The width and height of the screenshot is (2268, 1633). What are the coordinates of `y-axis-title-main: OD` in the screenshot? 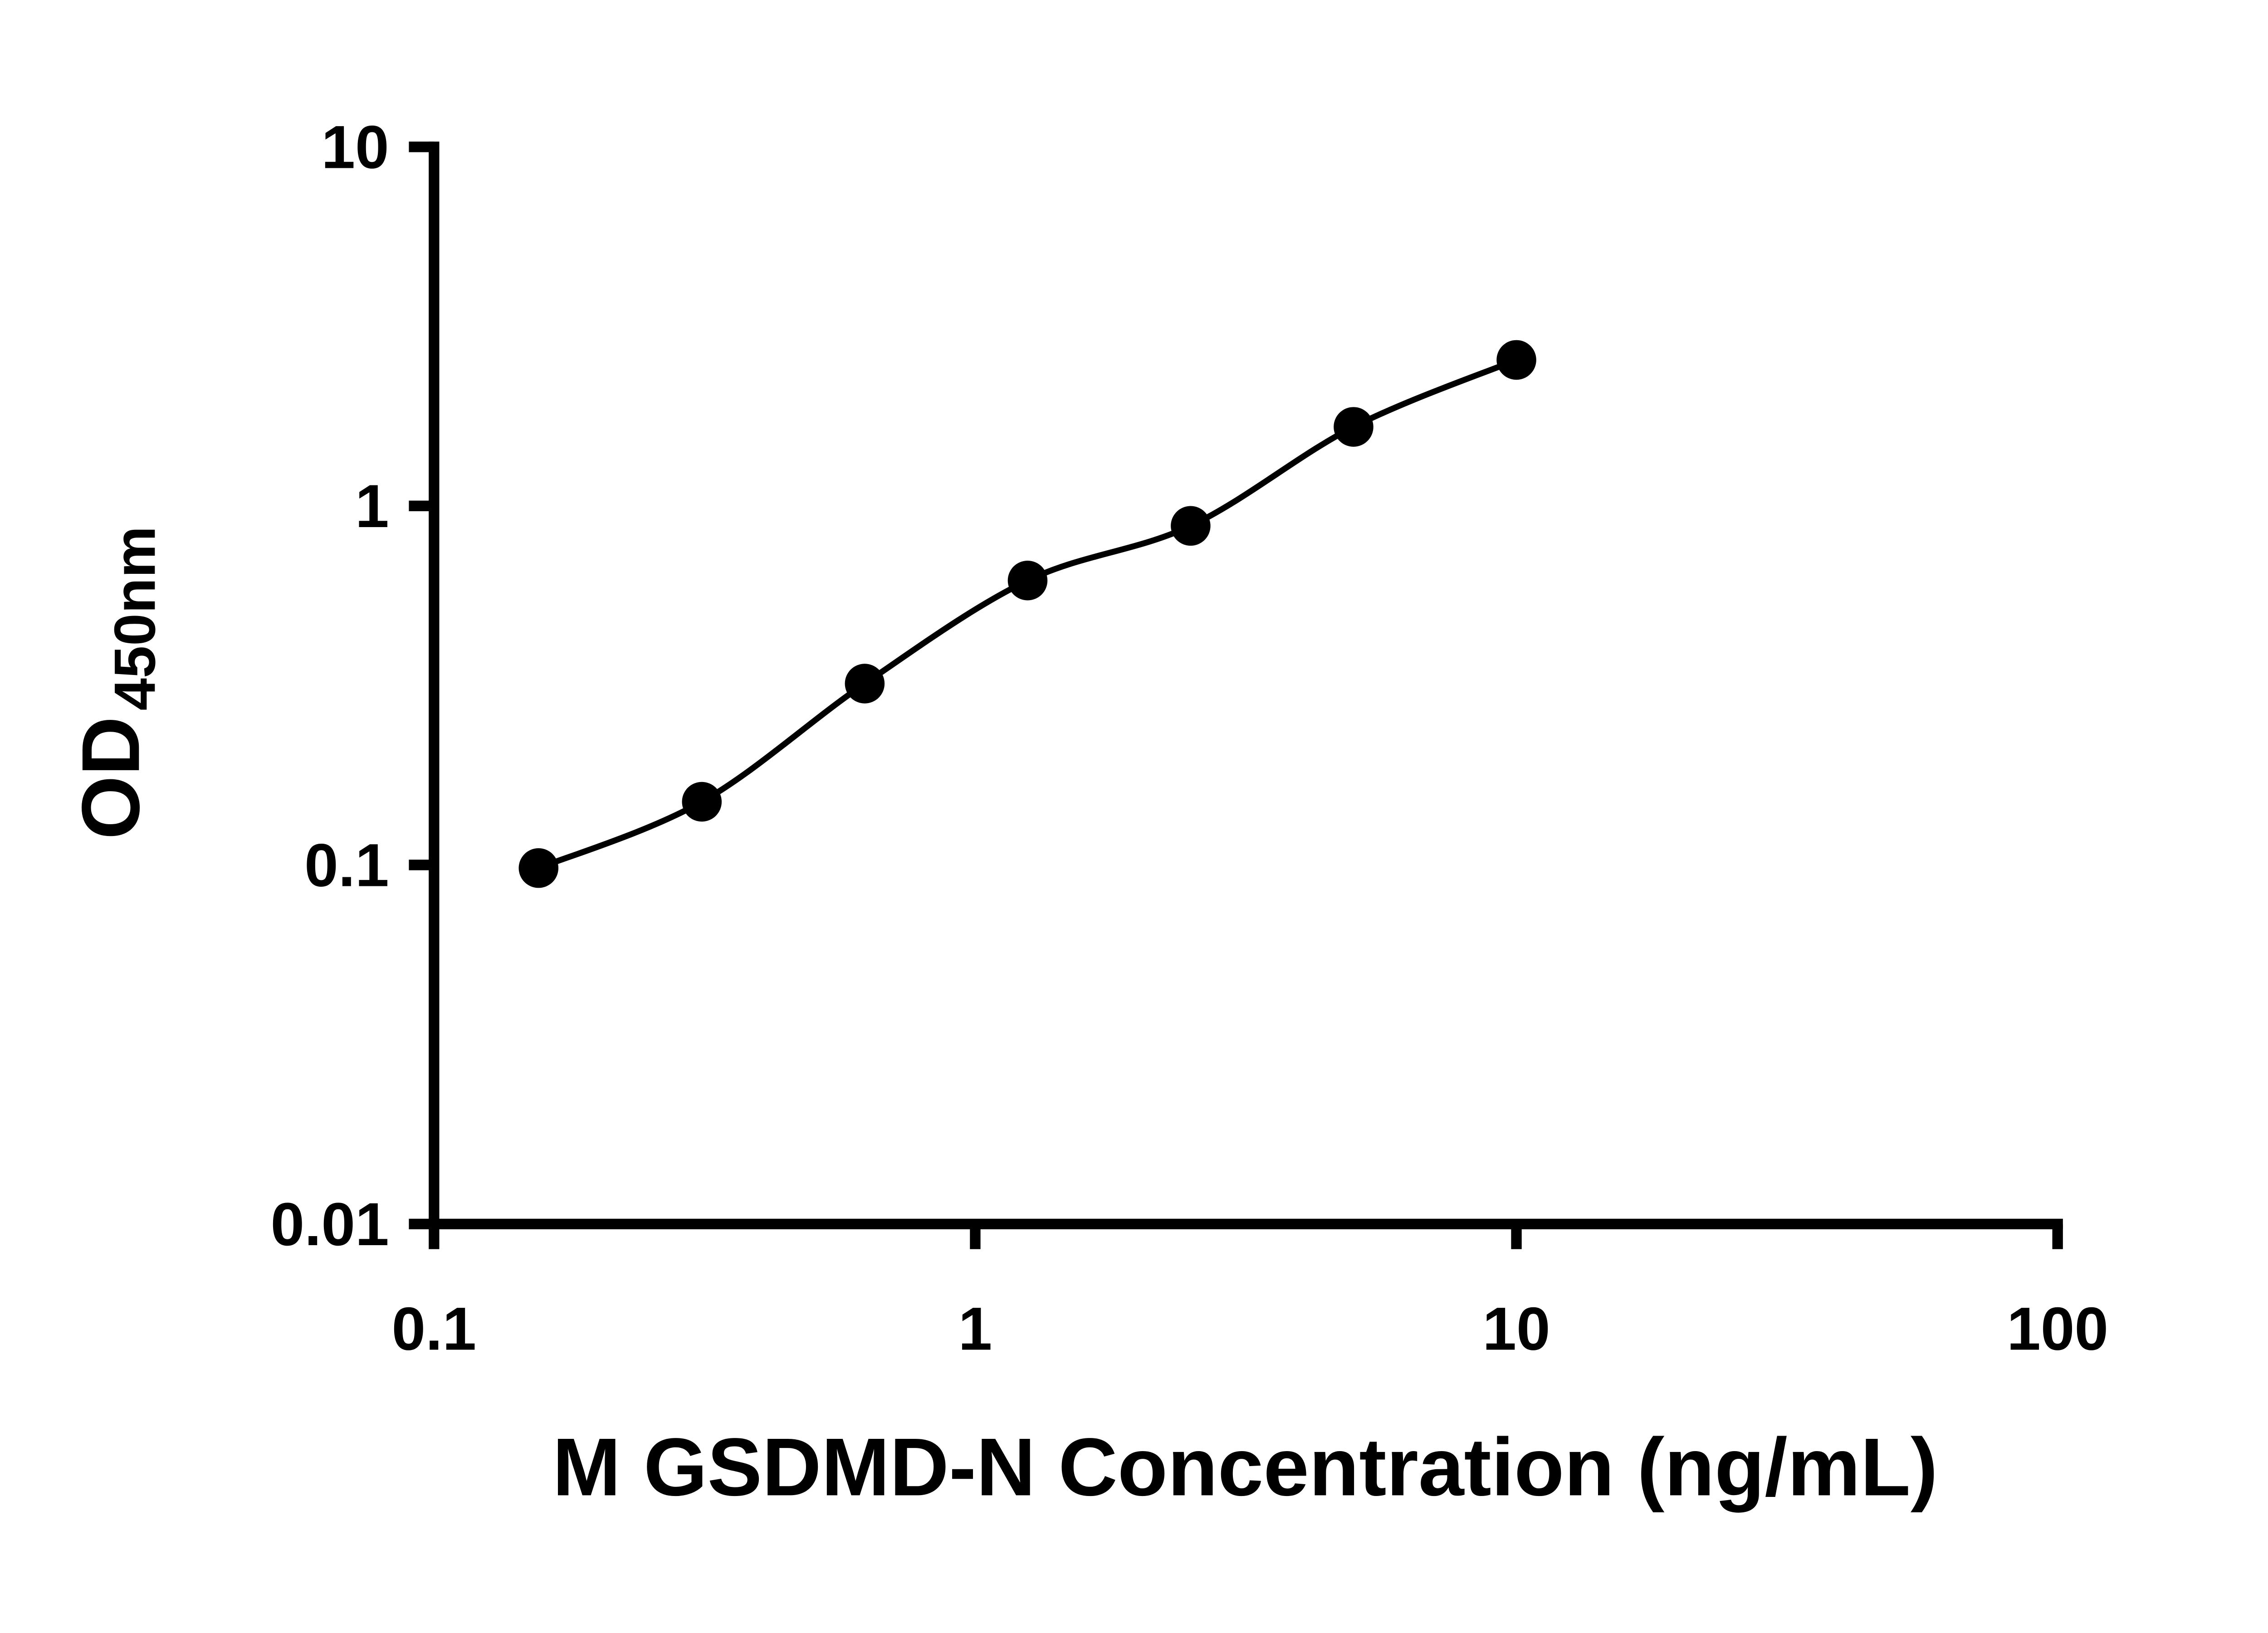 It's located at (111, 777).